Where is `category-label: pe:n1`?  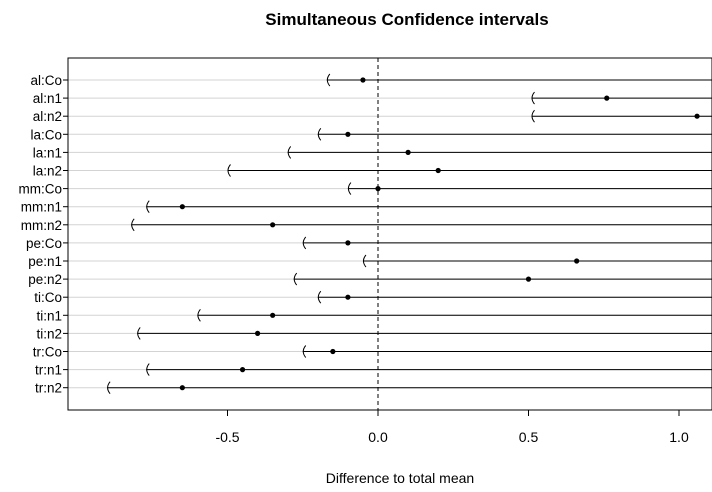
category-label: pe:n1 is located at coordinates (45, 261).